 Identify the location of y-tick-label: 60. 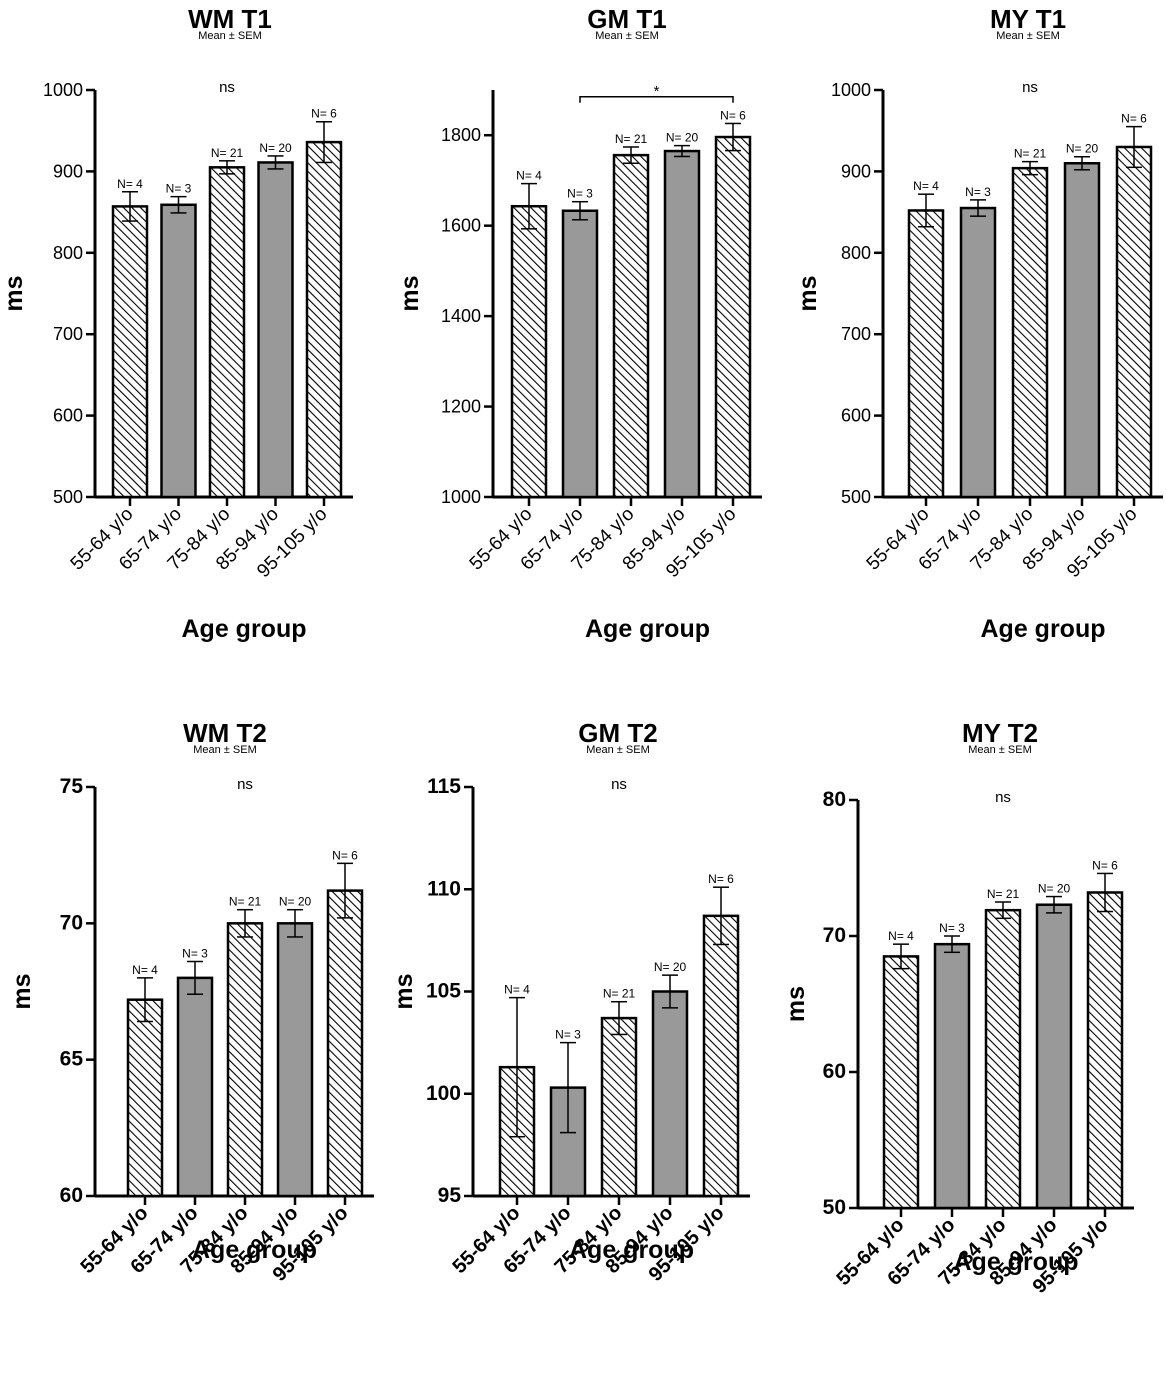
(71, 1195).